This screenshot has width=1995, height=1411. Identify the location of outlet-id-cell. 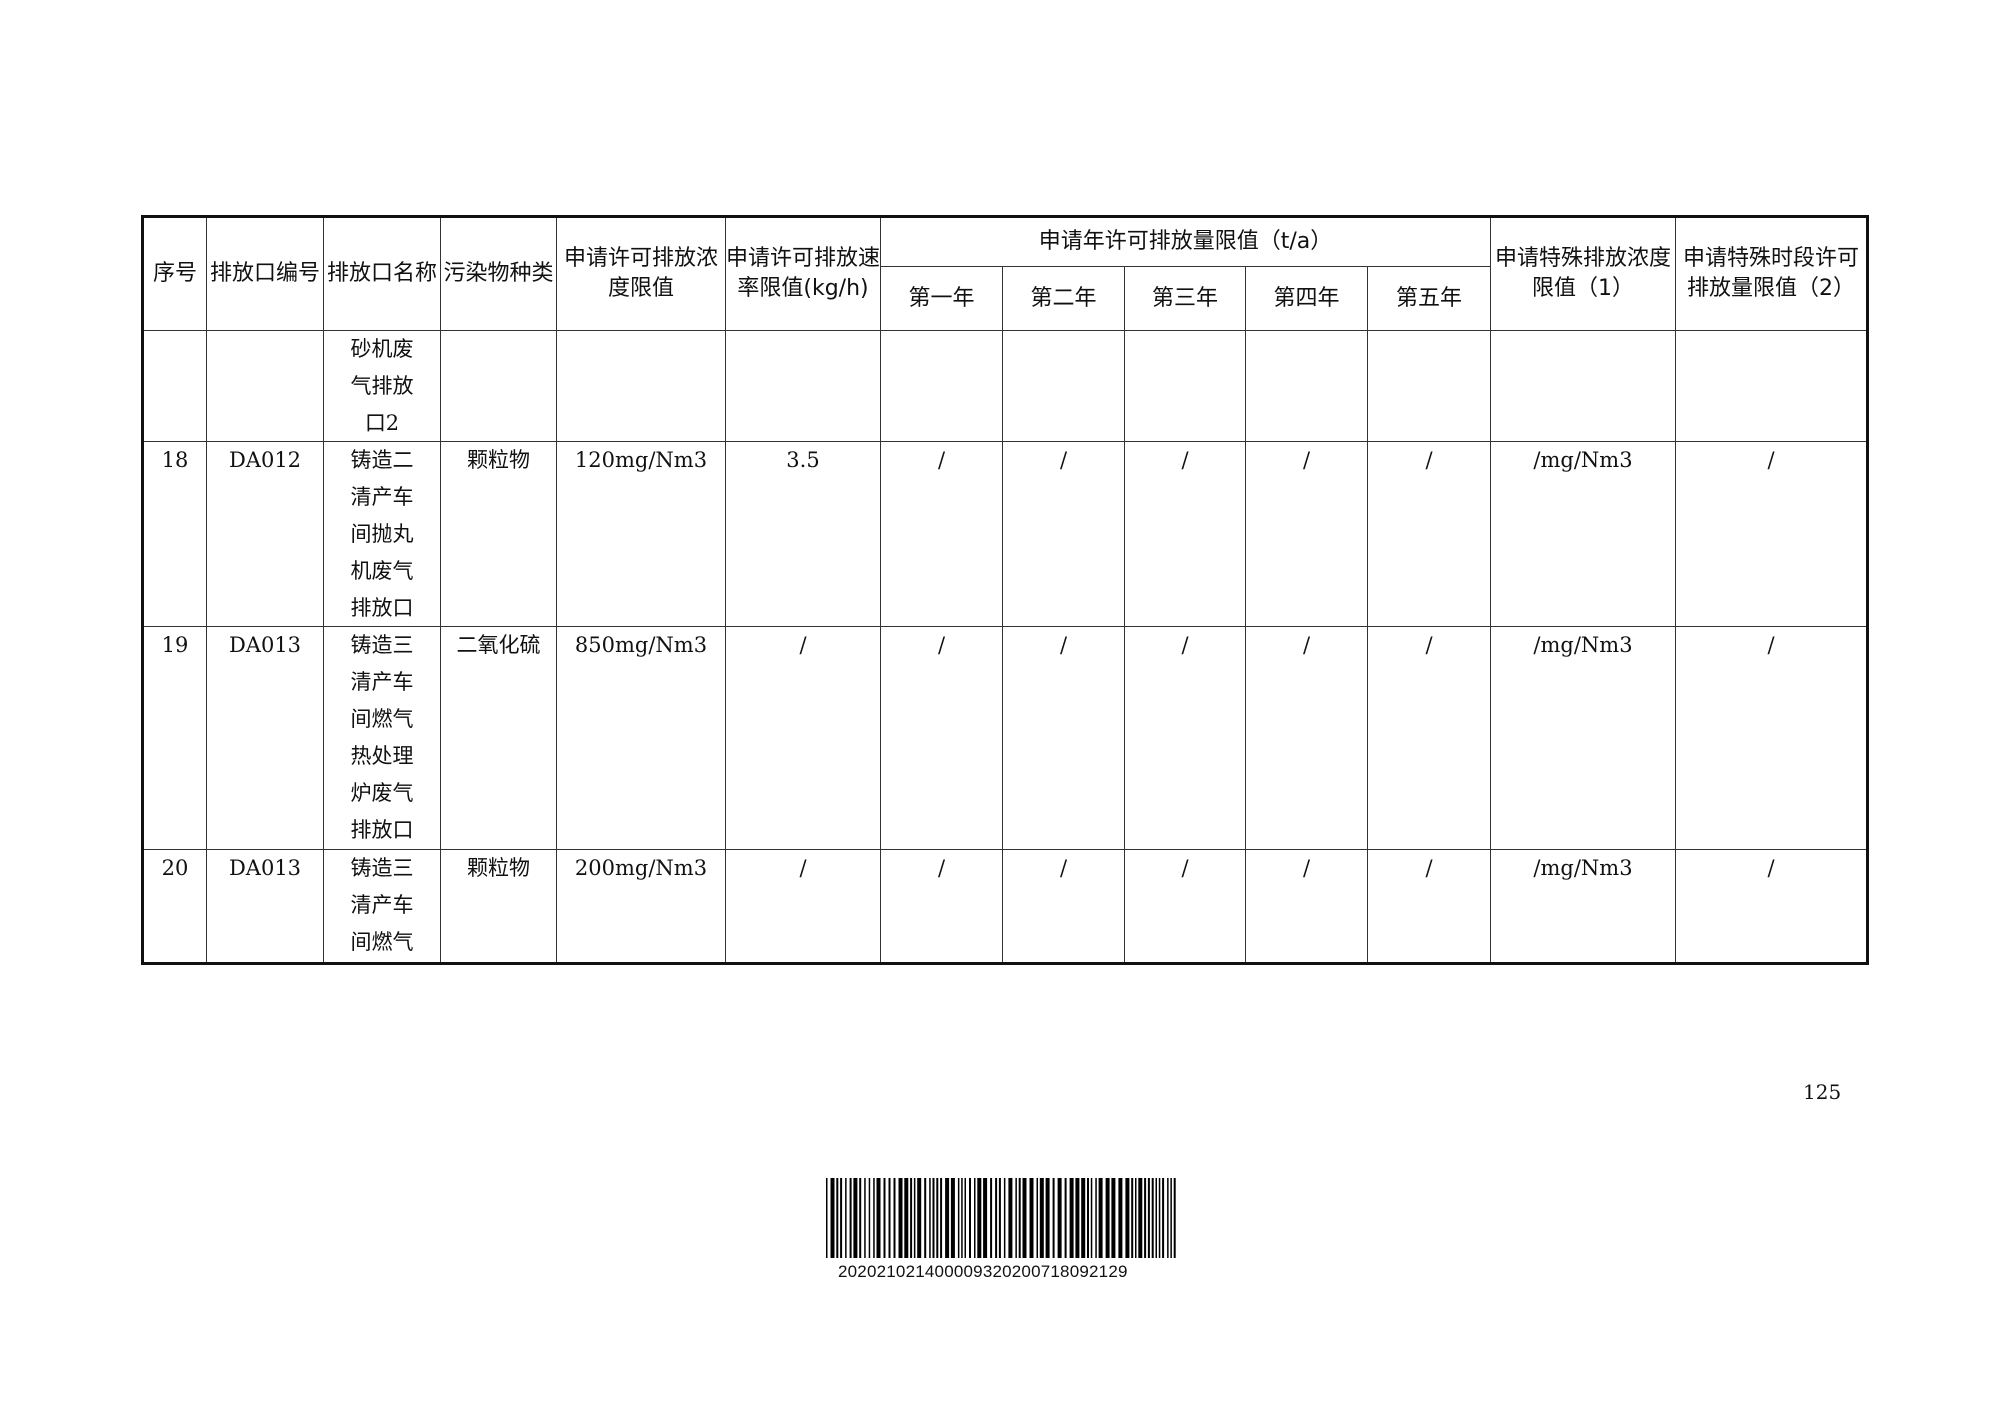
(265, 386).